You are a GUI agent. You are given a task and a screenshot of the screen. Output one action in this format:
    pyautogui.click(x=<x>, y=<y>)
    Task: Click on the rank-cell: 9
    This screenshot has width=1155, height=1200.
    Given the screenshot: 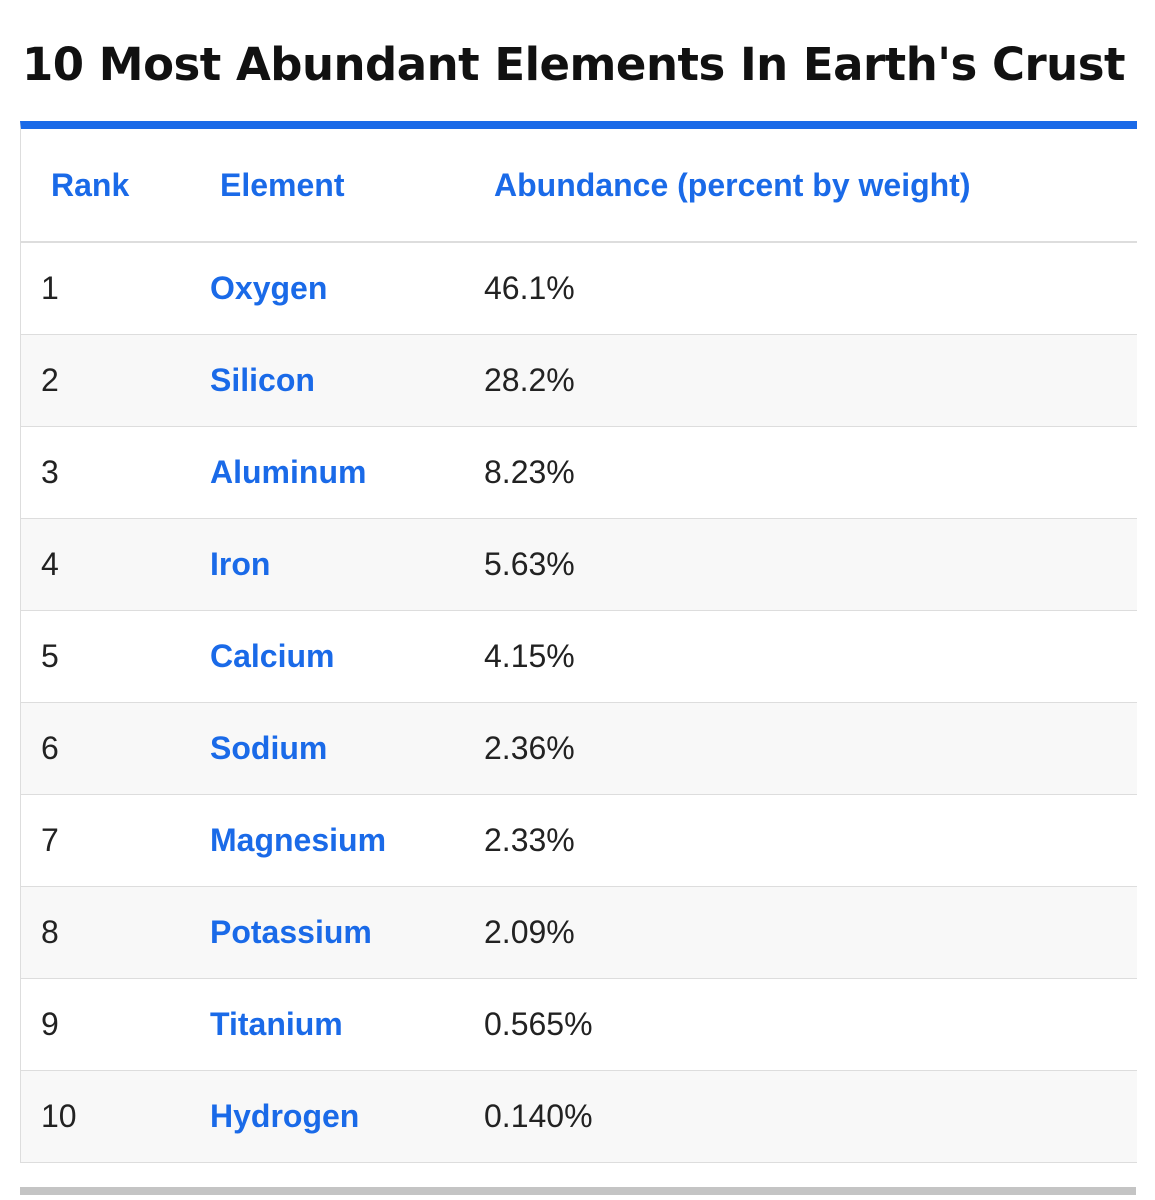 What is the action you would take?
    pyautogui.click(x=105, y=1024)
    